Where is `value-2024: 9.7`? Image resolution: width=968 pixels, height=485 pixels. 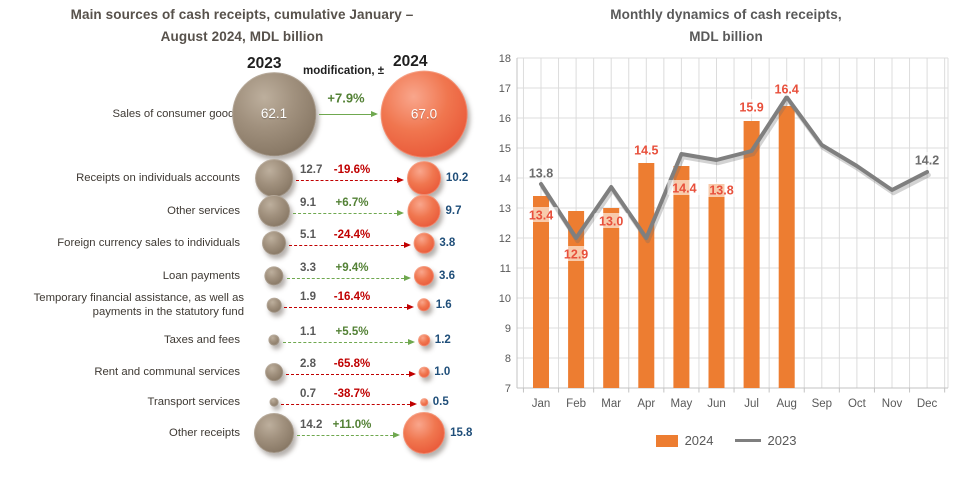
value-2024: 9.7 is located at coordinates (453, 211).